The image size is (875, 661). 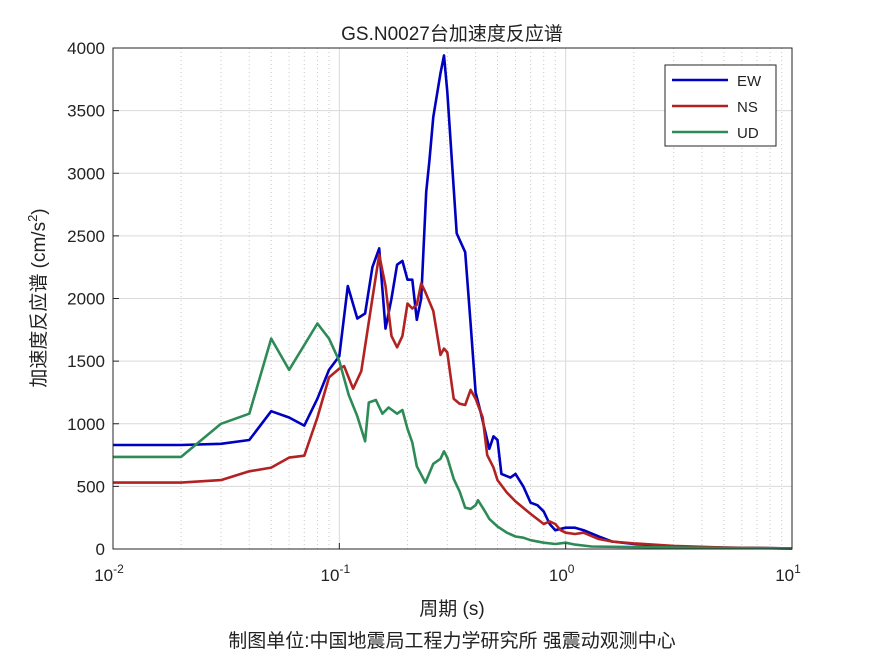 What do you see at coordinates (86, 48) in the screenshot?
I see `y-tick-label: 4000` at bounding box center [86, 48].